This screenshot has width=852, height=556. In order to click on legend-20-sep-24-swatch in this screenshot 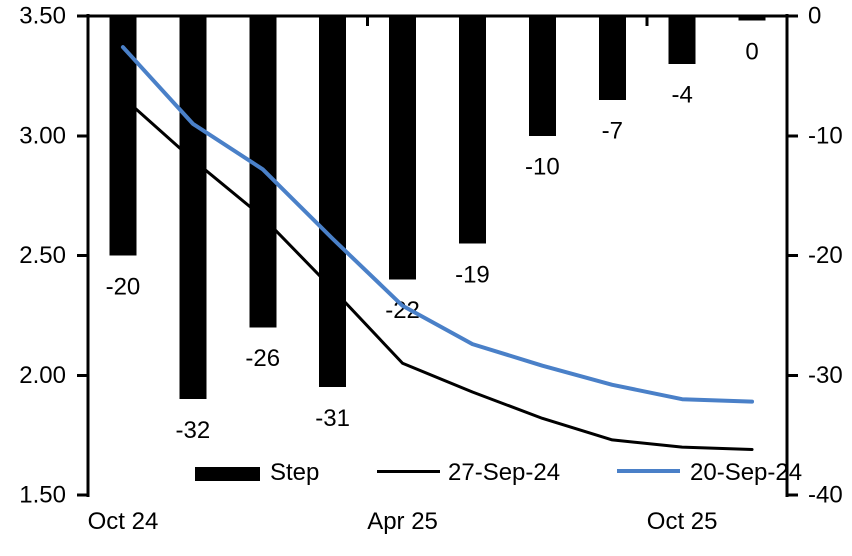, I will do `click(648, 471)`.